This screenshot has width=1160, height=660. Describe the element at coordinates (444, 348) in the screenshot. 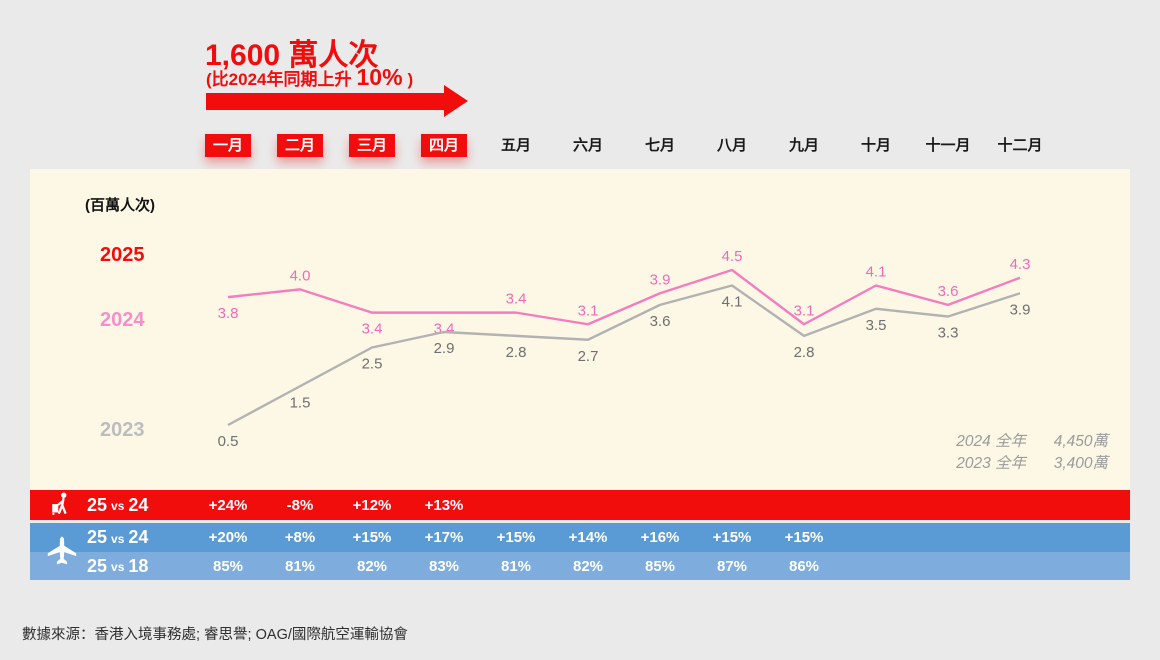

I see `value-label-2023-4: 2.9` at that location.